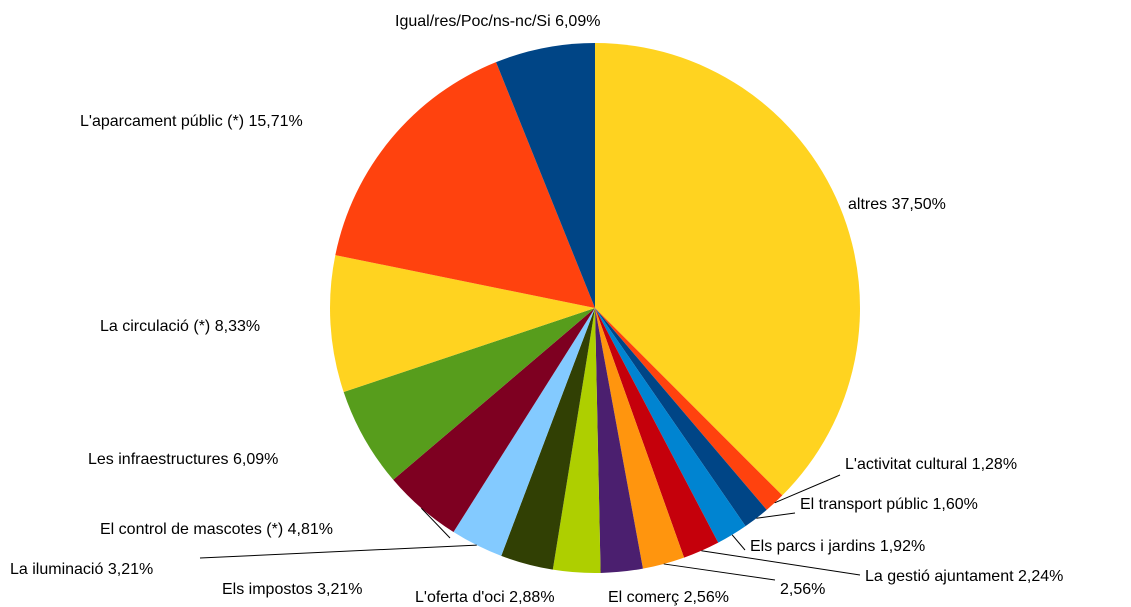  What do you see at coordinates (955, 504) in the screenshot?
I see `value-label: 1,60%` at bounding box center [955, 504].